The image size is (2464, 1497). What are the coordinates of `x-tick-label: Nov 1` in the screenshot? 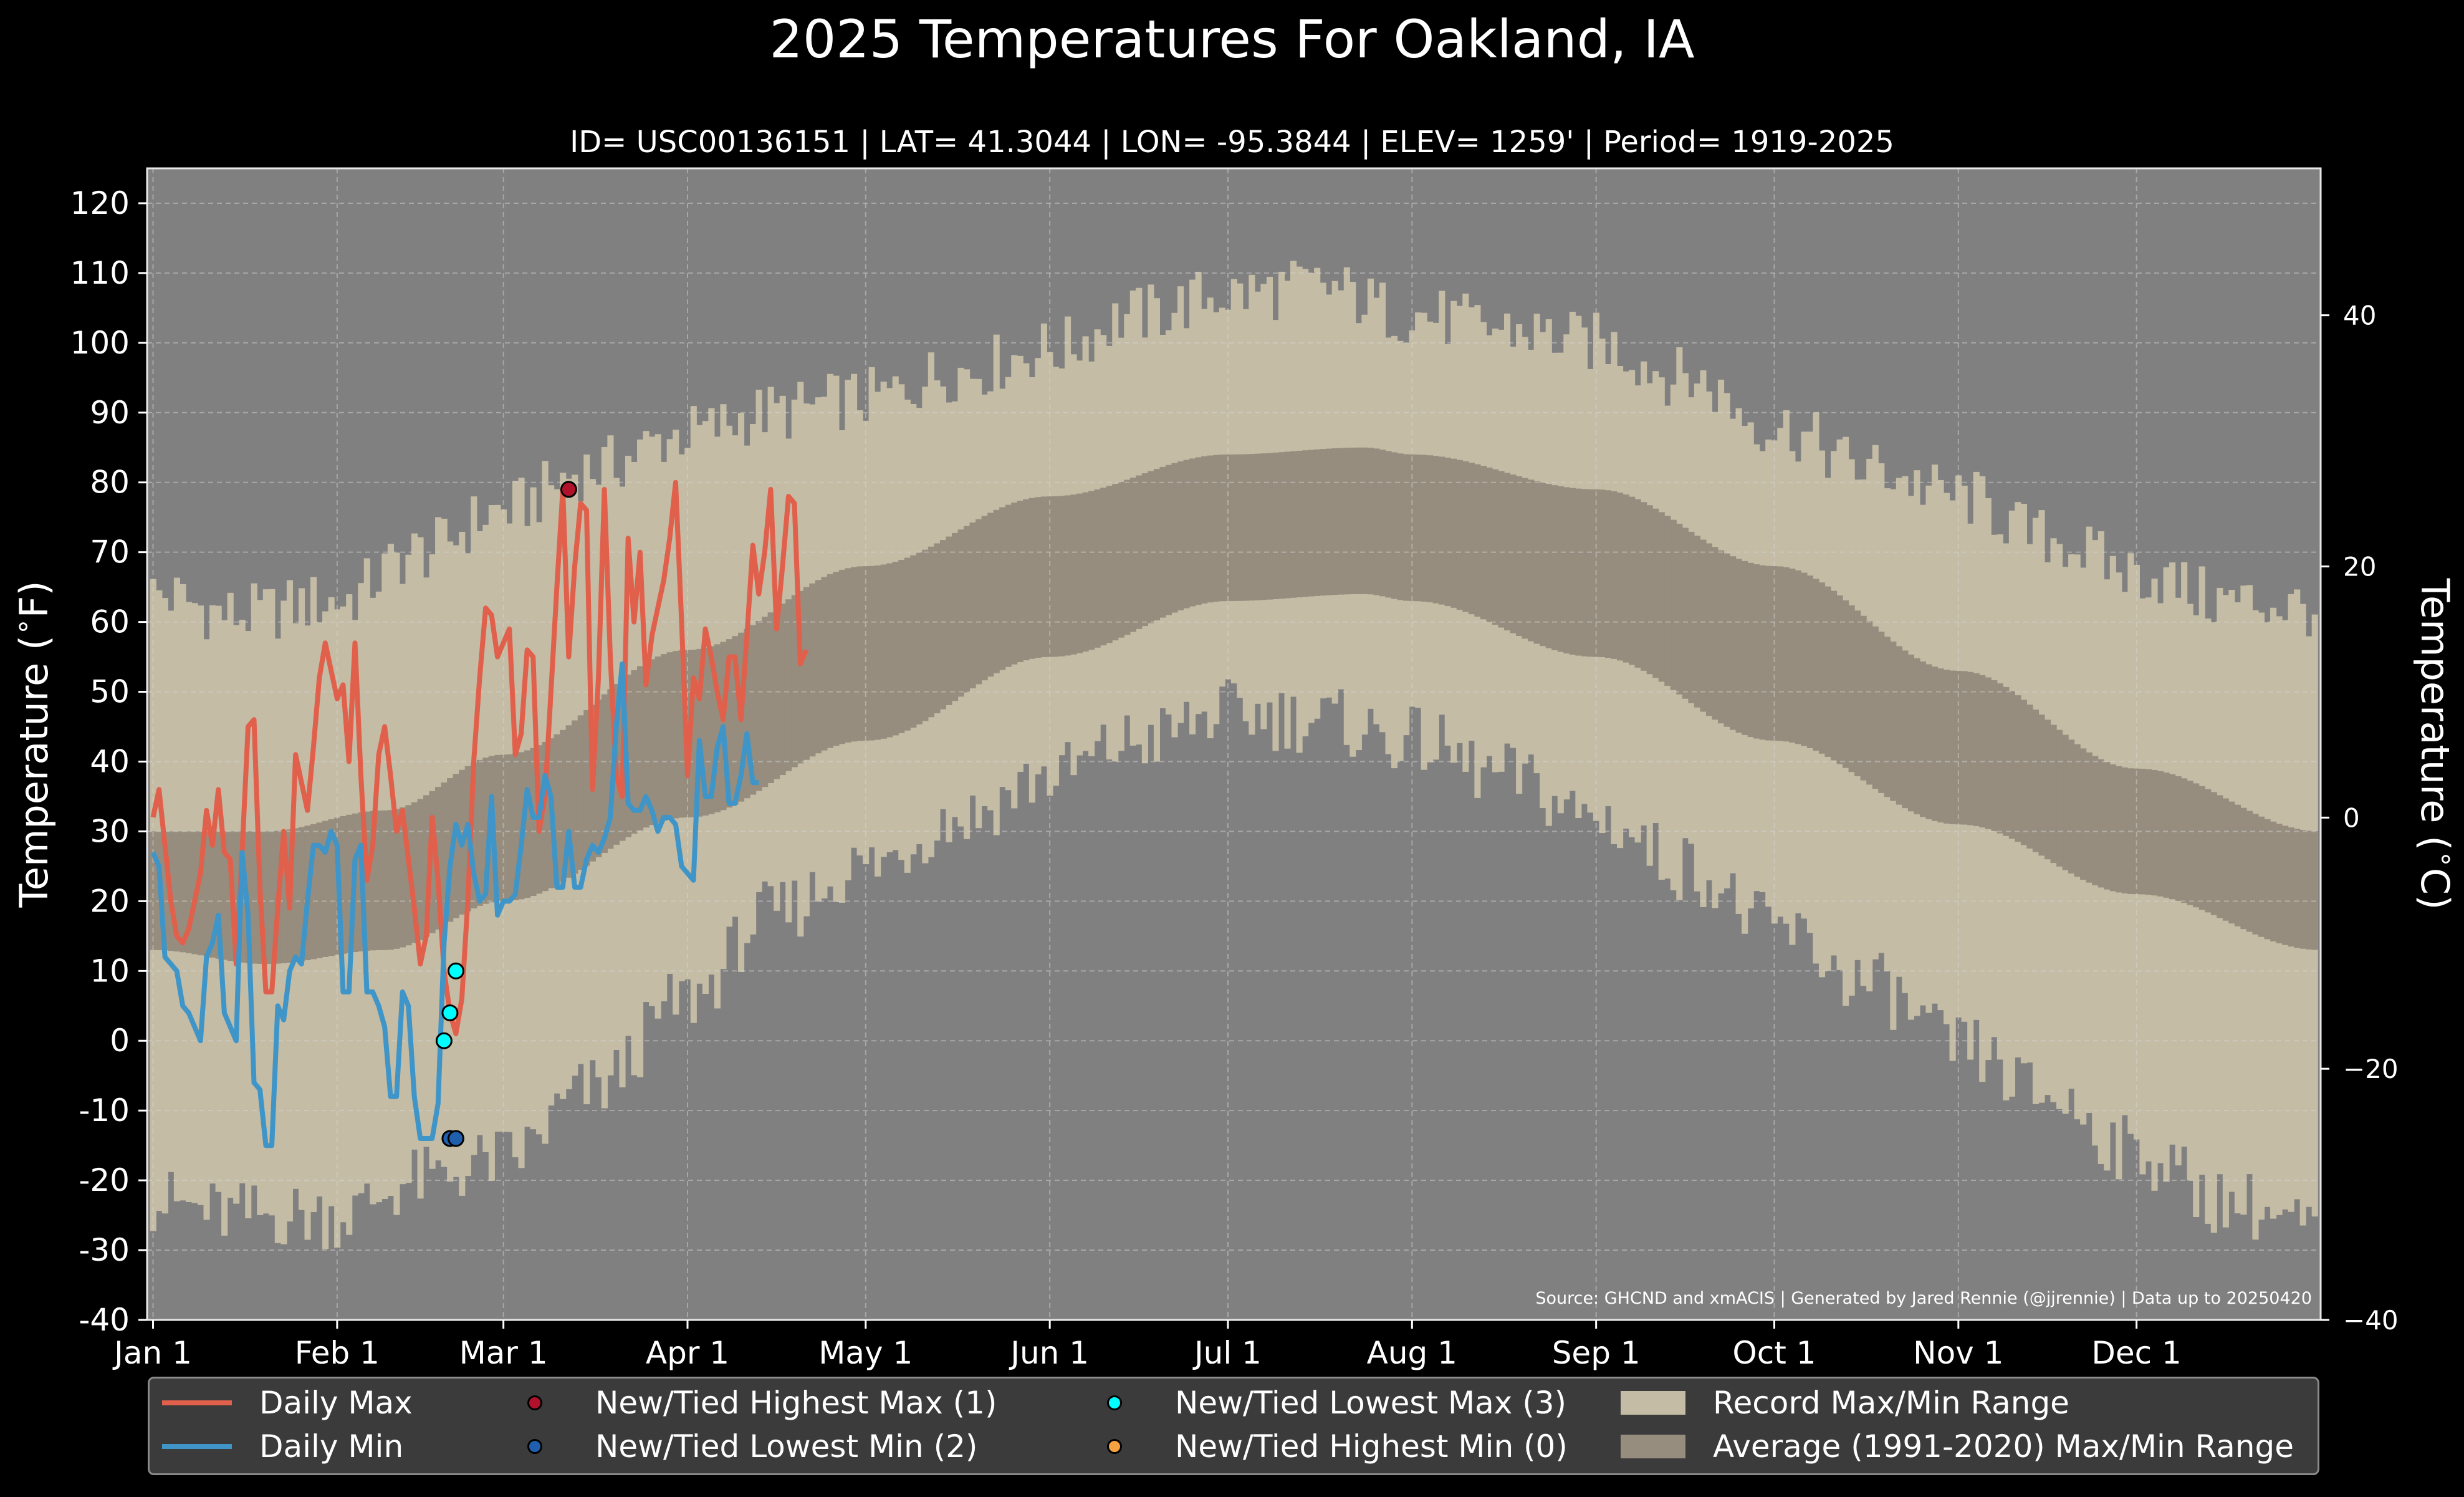 It's located at (1958, 1353).